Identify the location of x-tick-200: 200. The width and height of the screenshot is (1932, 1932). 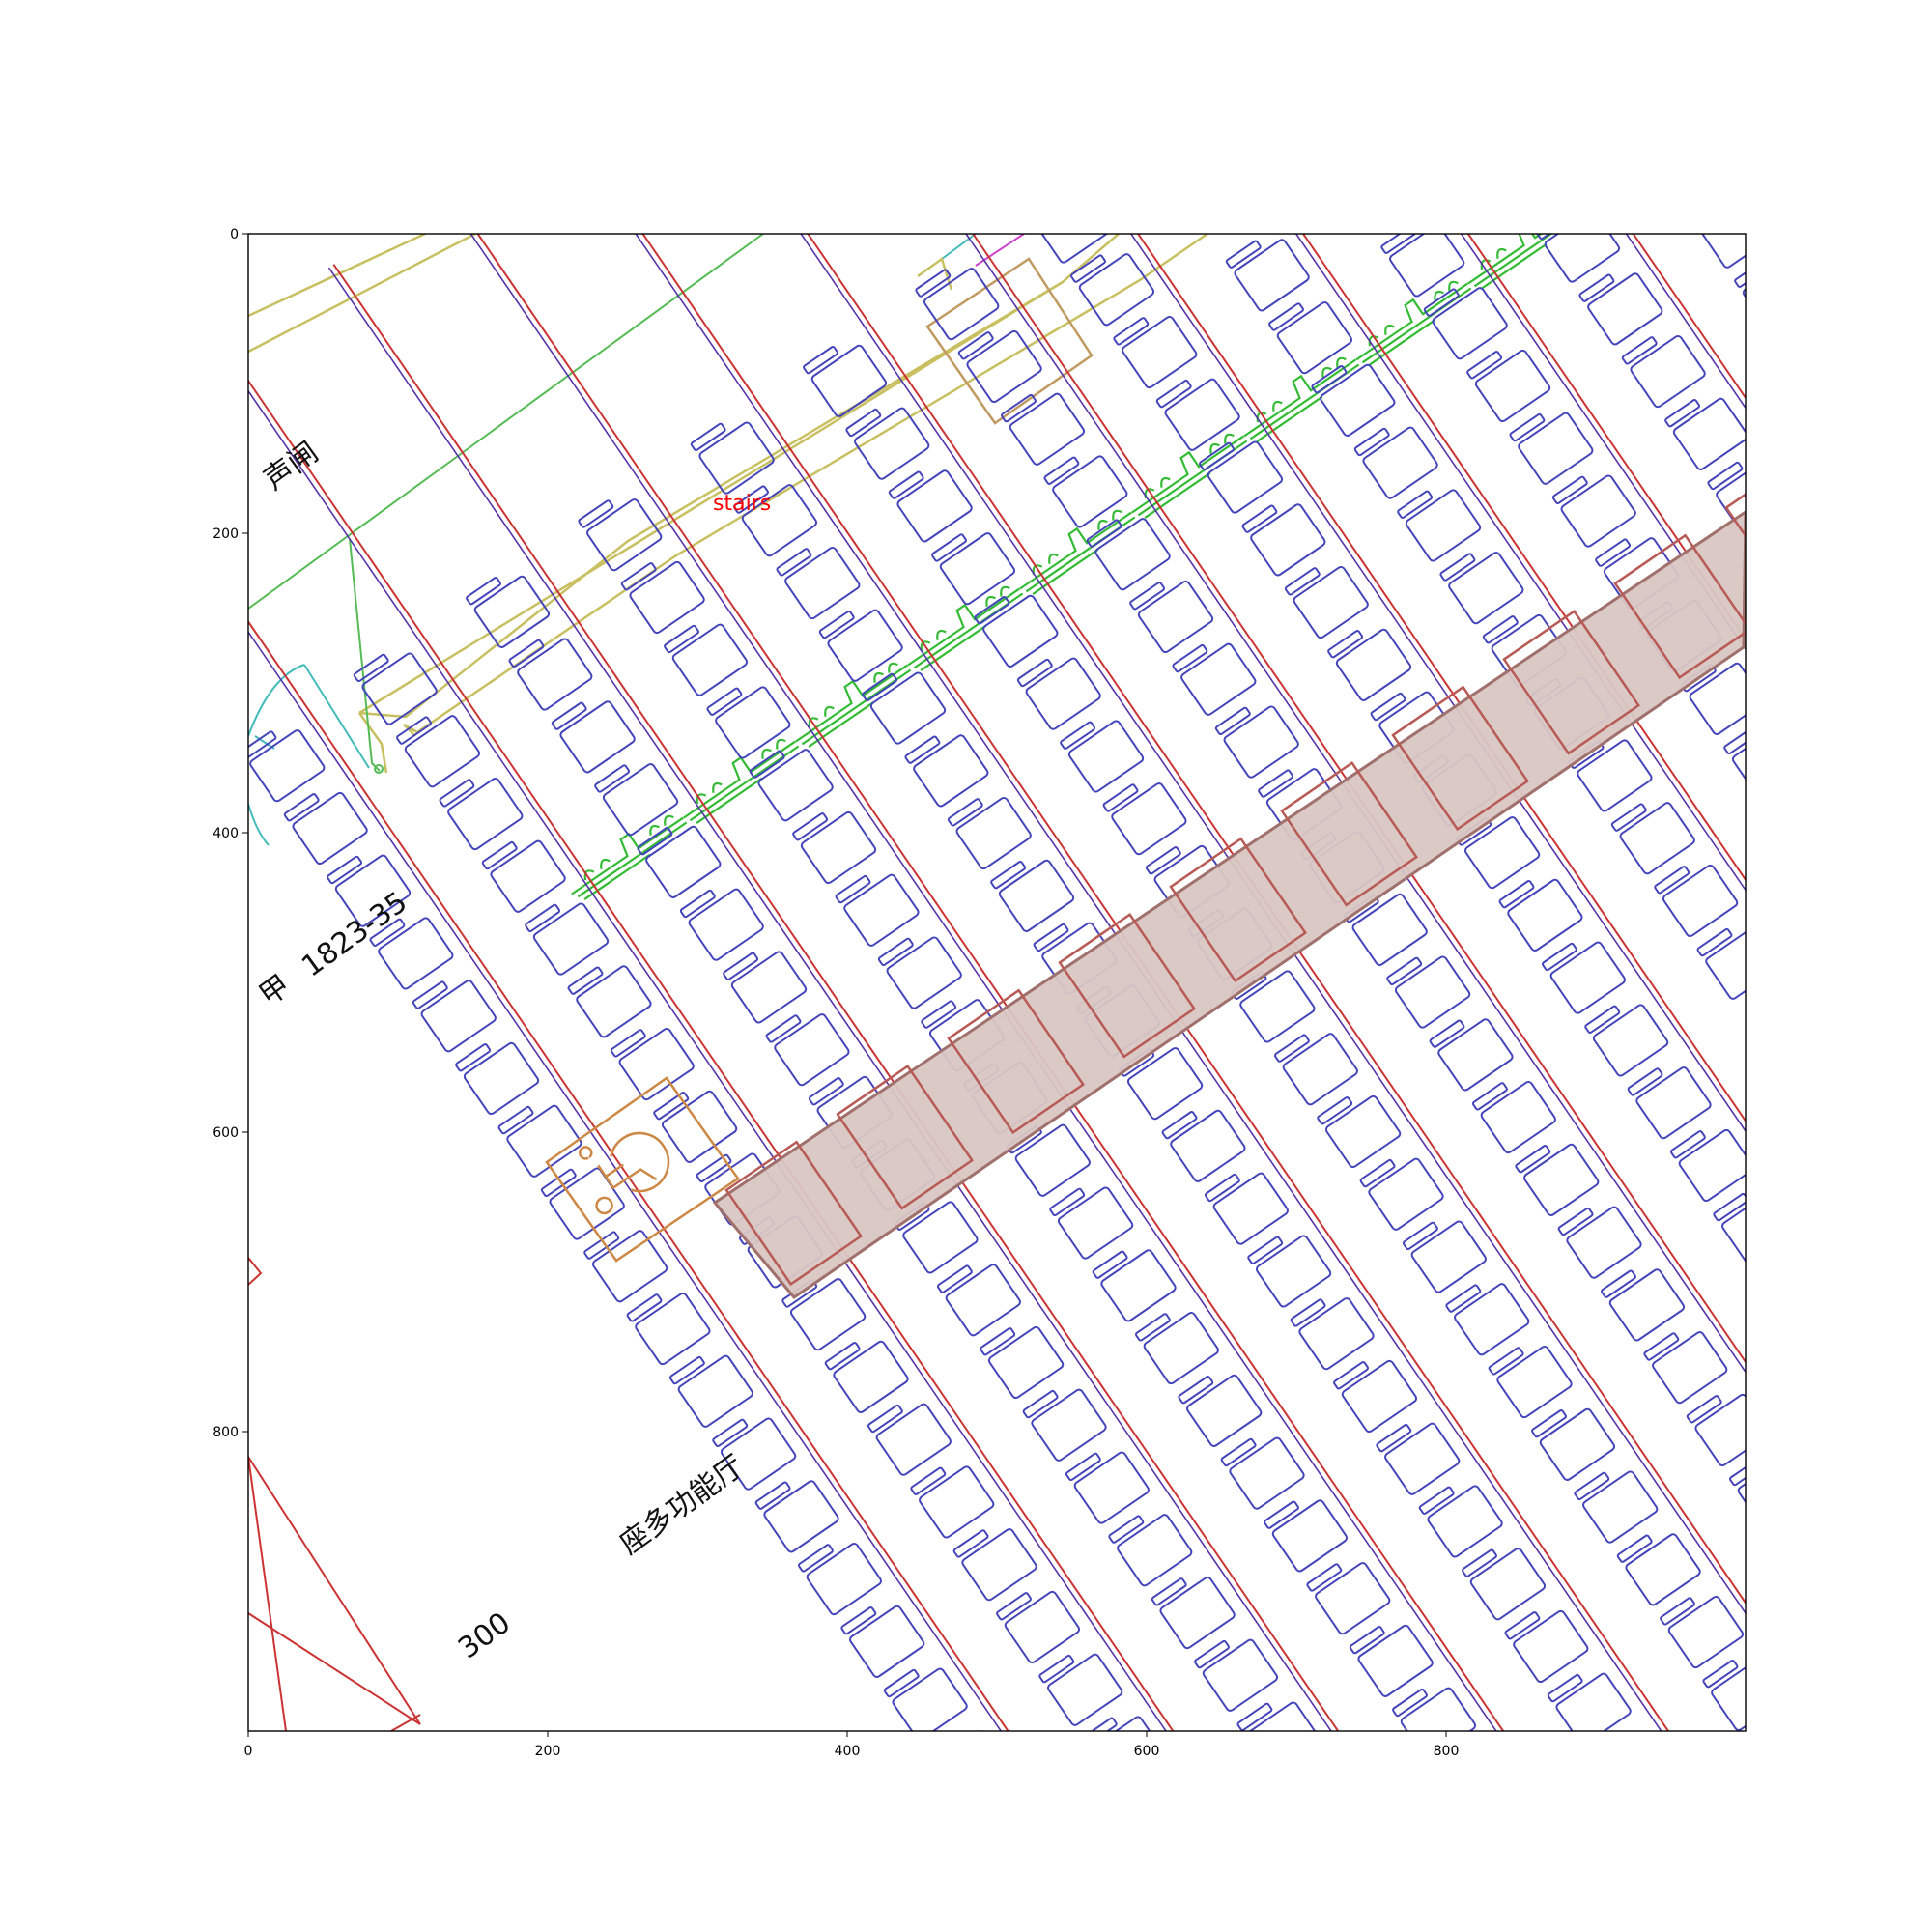
(548, 1745).